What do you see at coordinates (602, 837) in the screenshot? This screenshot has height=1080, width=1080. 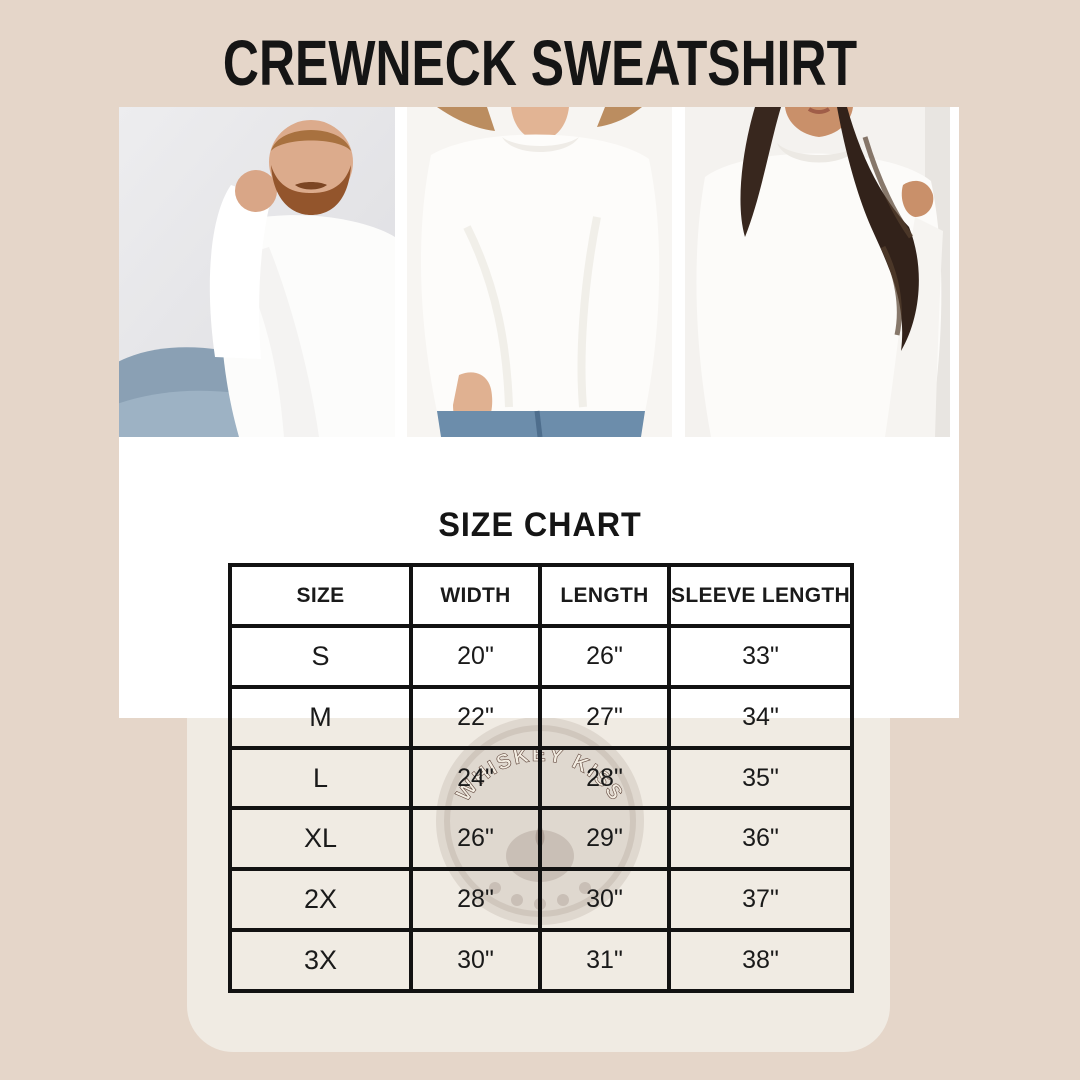 I see `size-chart-cell-length: 29"` at bounding box center [602, 837].